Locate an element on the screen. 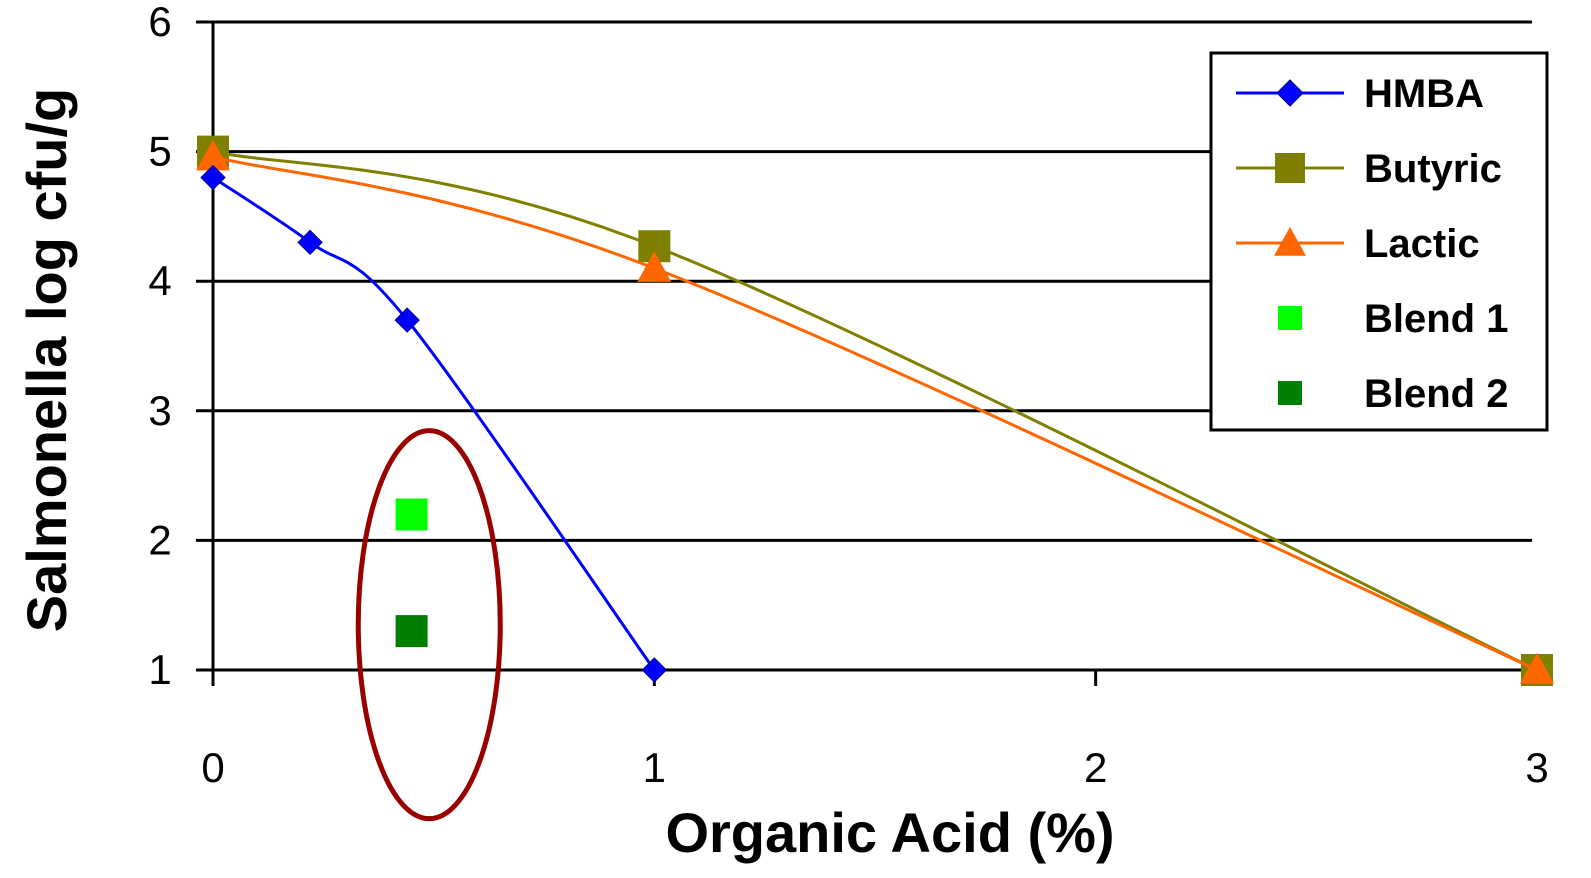 This screenshot has height=878, width=1591. y-tick-label: 4 is located at coordinates (159, 280).